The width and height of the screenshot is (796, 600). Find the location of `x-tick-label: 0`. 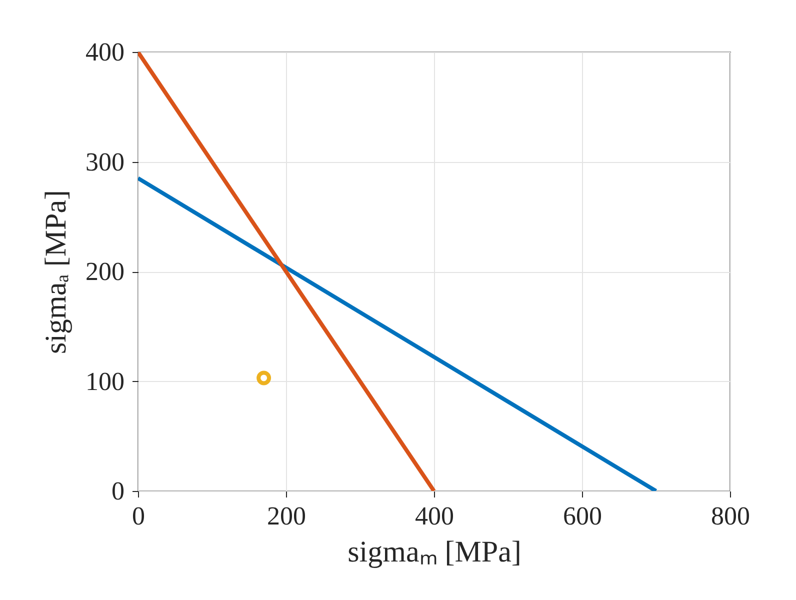

x-tick-label: 0 is located at coordinates (138, 516).